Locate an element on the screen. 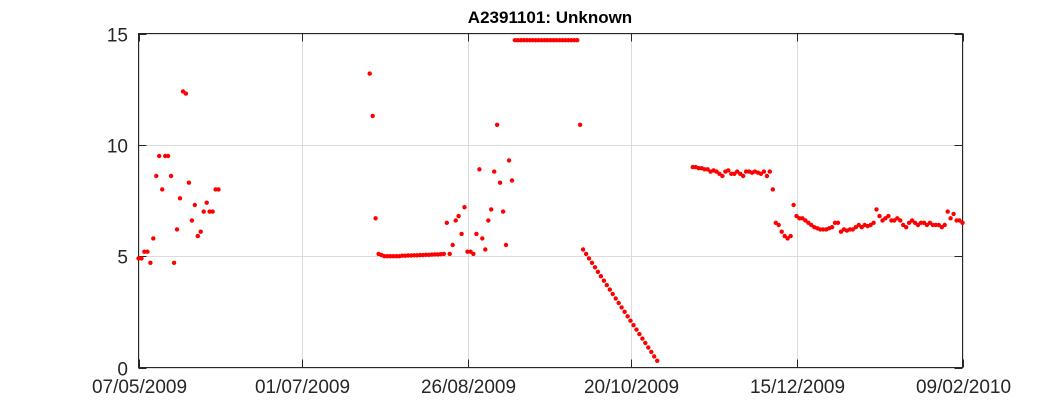  x-tick-label: 01/07/2009 is located at coordinates (302, 387).